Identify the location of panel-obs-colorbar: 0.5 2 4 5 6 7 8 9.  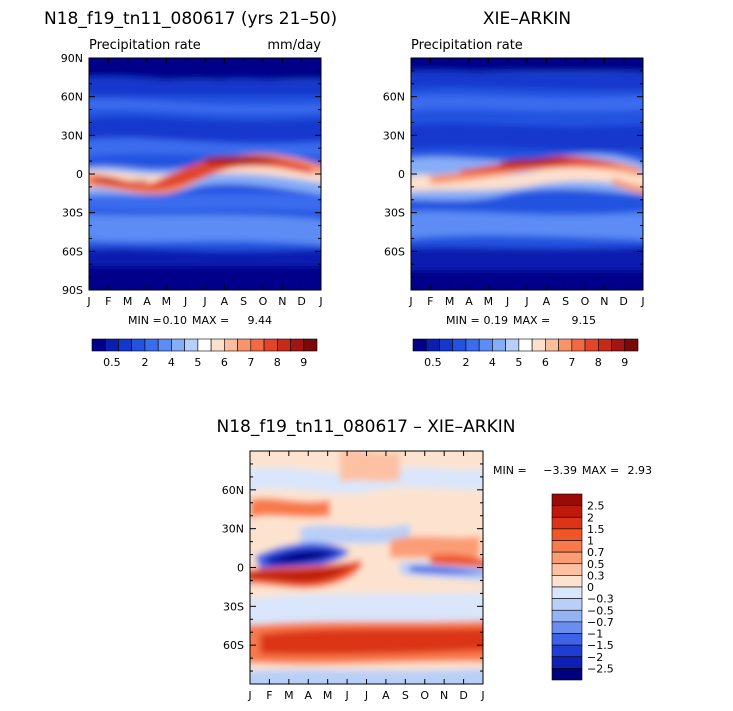
(525, 353).